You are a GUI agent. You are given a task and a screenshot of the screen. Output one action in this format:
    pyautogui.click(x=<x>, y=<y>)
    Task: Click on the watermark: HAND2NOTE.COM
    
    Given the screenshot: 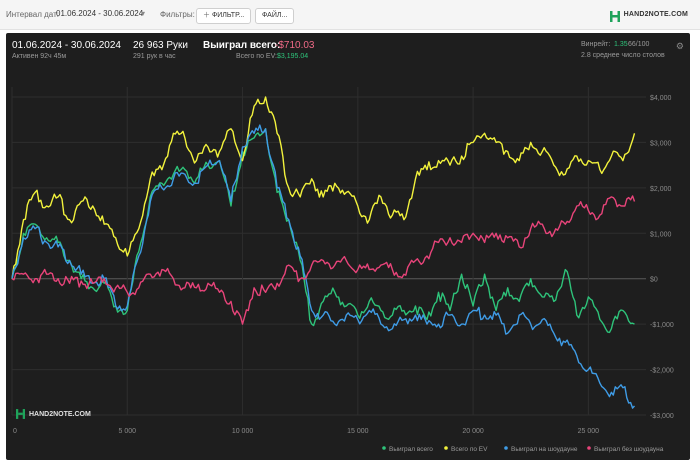 What is the action you would take?
    pyautogui.click(x=53, y=414)
    